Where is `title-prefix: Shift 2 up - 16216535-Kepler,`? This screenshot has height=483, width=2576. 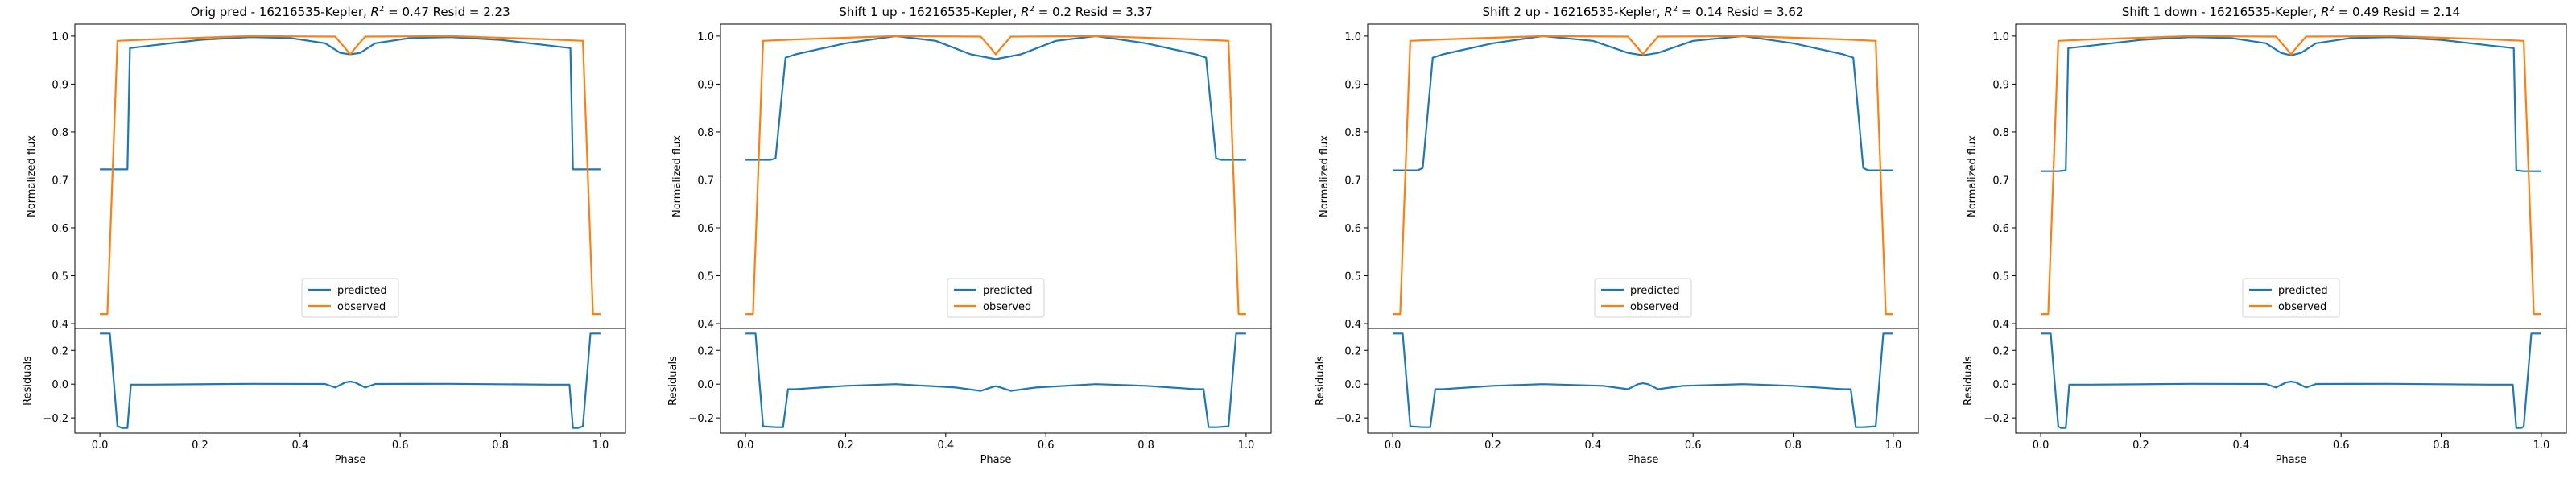 title-prefix: Shift 2 up - 16216535-Kepler, is located at coordinates (1574, 12).